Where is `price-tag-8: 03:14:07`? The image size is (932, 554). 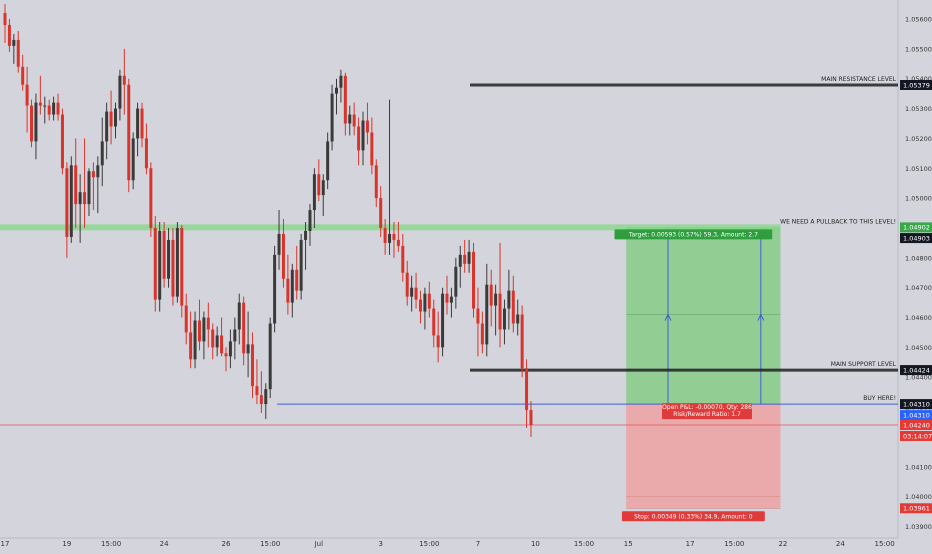 price-tag-8: 03:14:07 is located at coordinates (917, 436).